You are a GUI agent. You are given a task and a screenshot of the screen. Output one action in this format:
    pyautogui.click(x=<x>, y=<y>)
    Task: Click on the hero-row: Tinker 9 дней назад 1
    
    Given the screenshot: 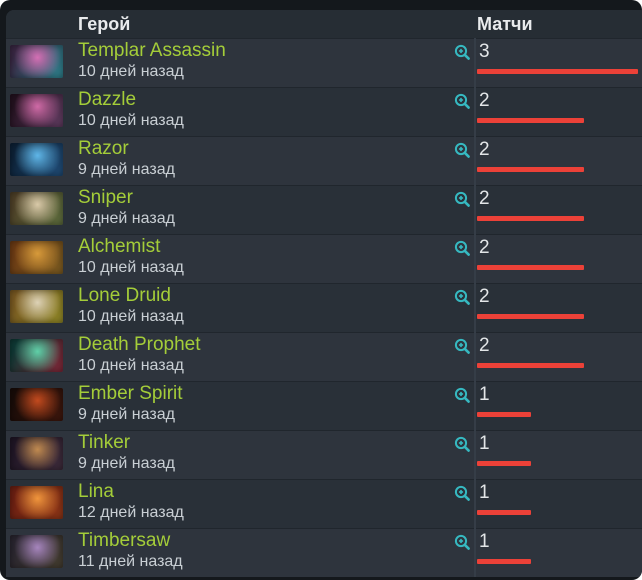 What is the action you would take?
    pyautogui.click(x=324, y=454)
    